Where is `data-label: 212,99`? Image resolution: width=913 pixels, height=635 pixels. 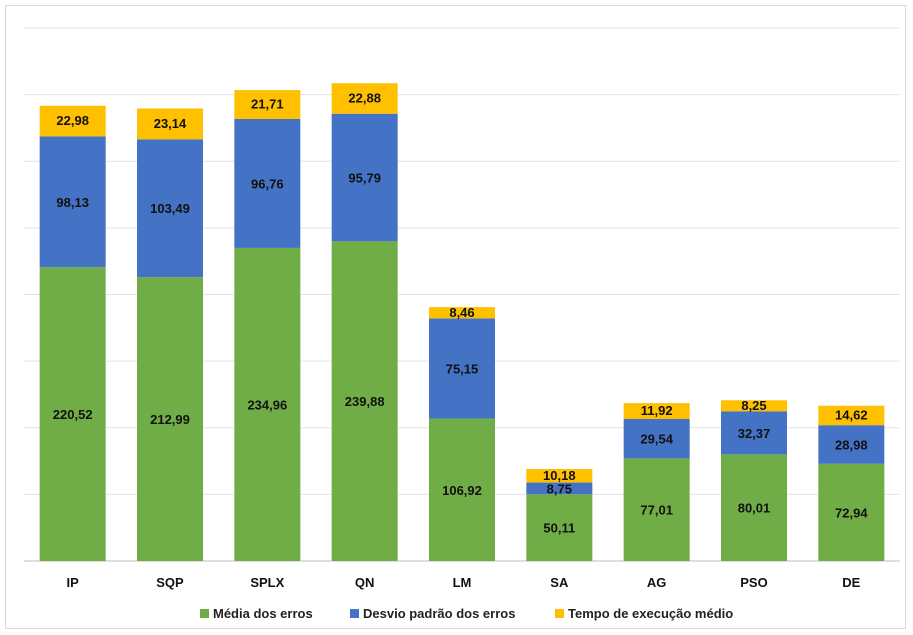 data-label: 212,99 is located at coordinates (170, 419).